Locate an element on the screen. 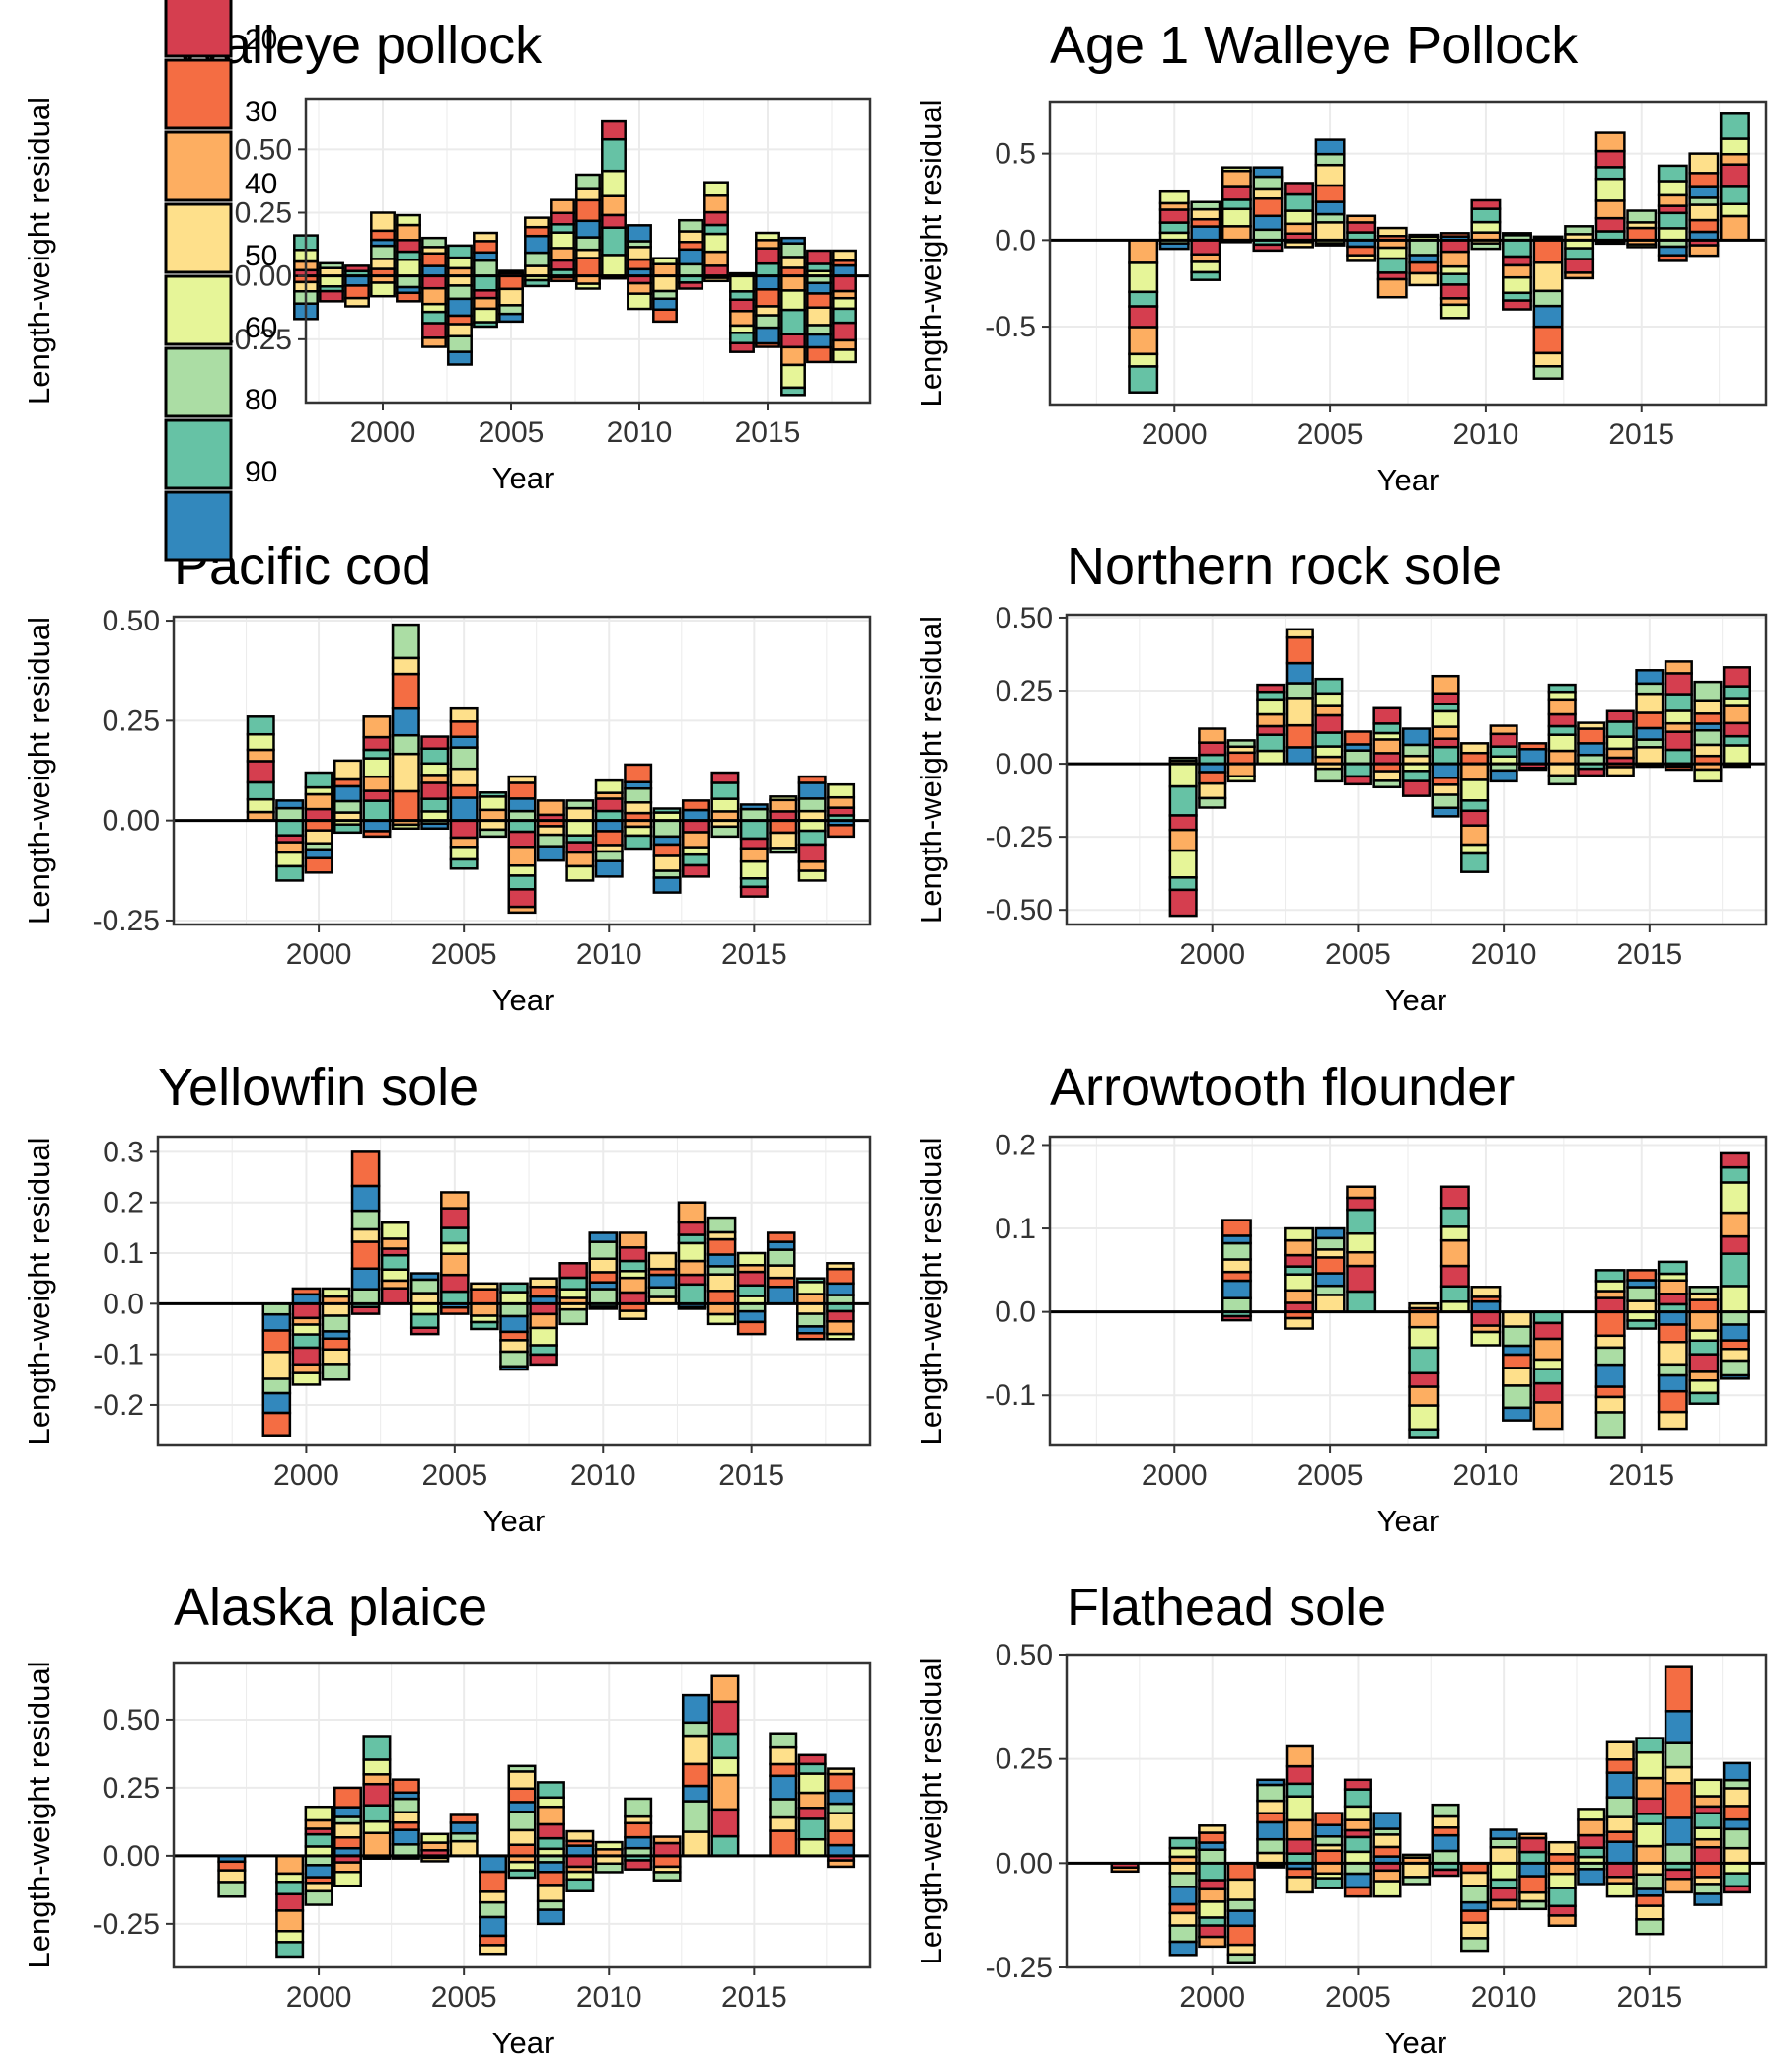 This screenshot has height=2072, width=1776. x-tick-label: 2015 is located at coordinates (1641, 435).